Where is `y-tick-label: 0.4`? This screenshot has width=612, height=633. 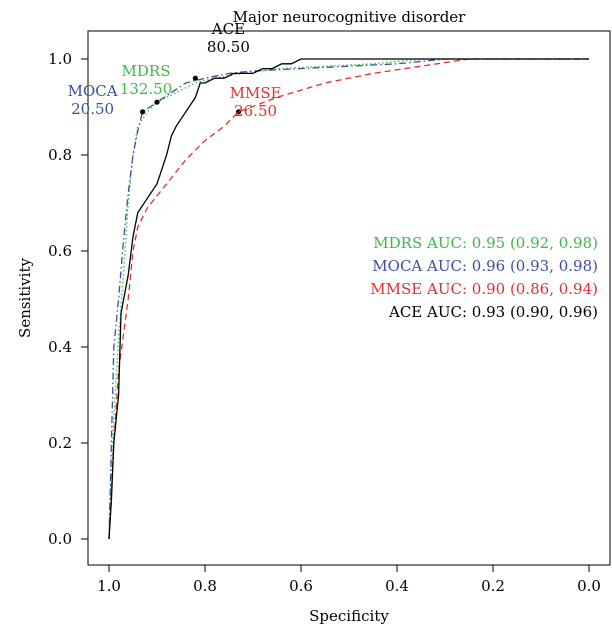 y-tick-label: 0.4 is located at coordinates (60, 347).